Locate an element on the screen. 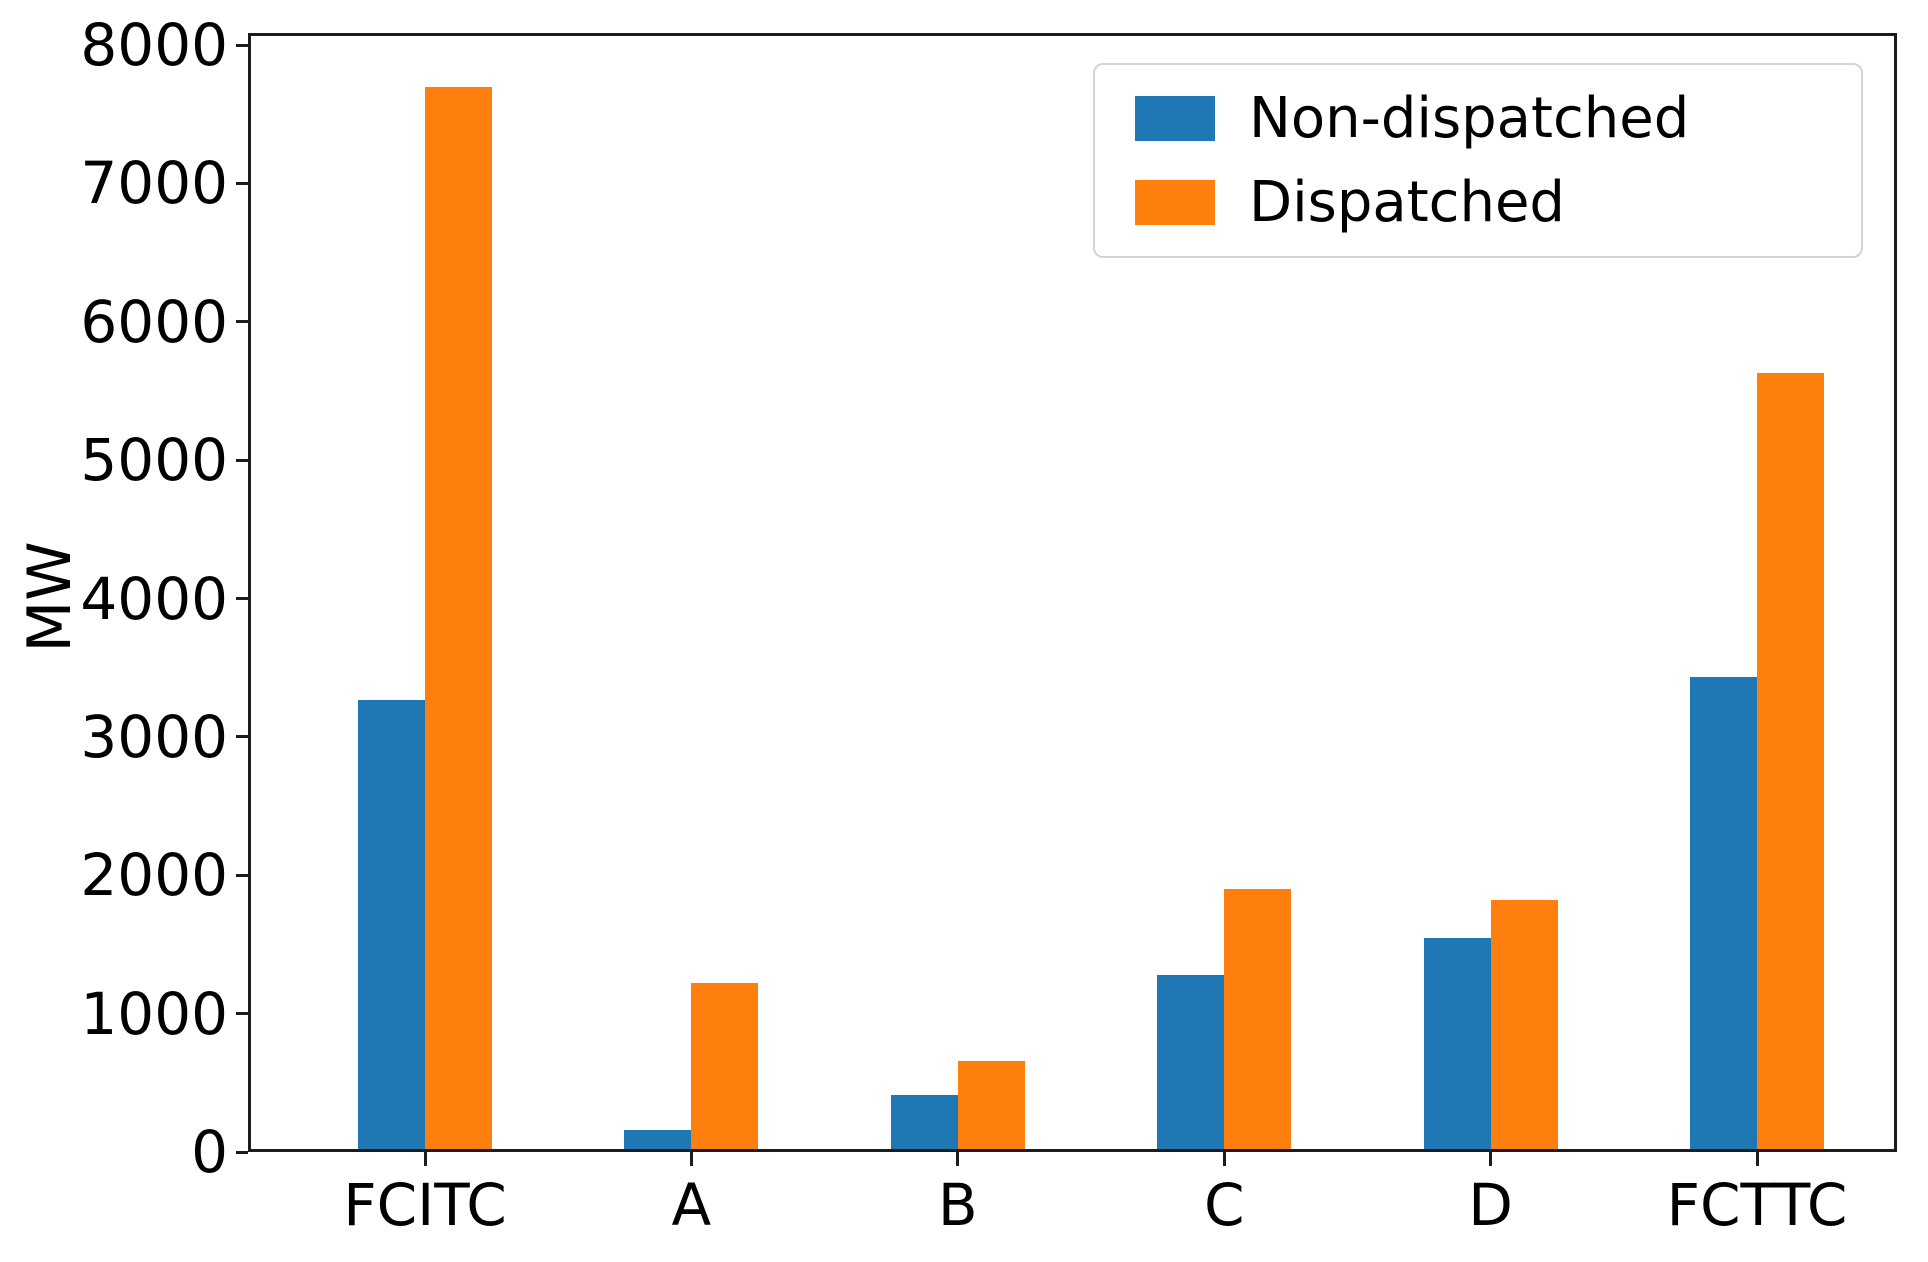 The height and width of the screenshot is (1262, 1928). y-tick-label: 0 is located at coordinates (209, 1152).